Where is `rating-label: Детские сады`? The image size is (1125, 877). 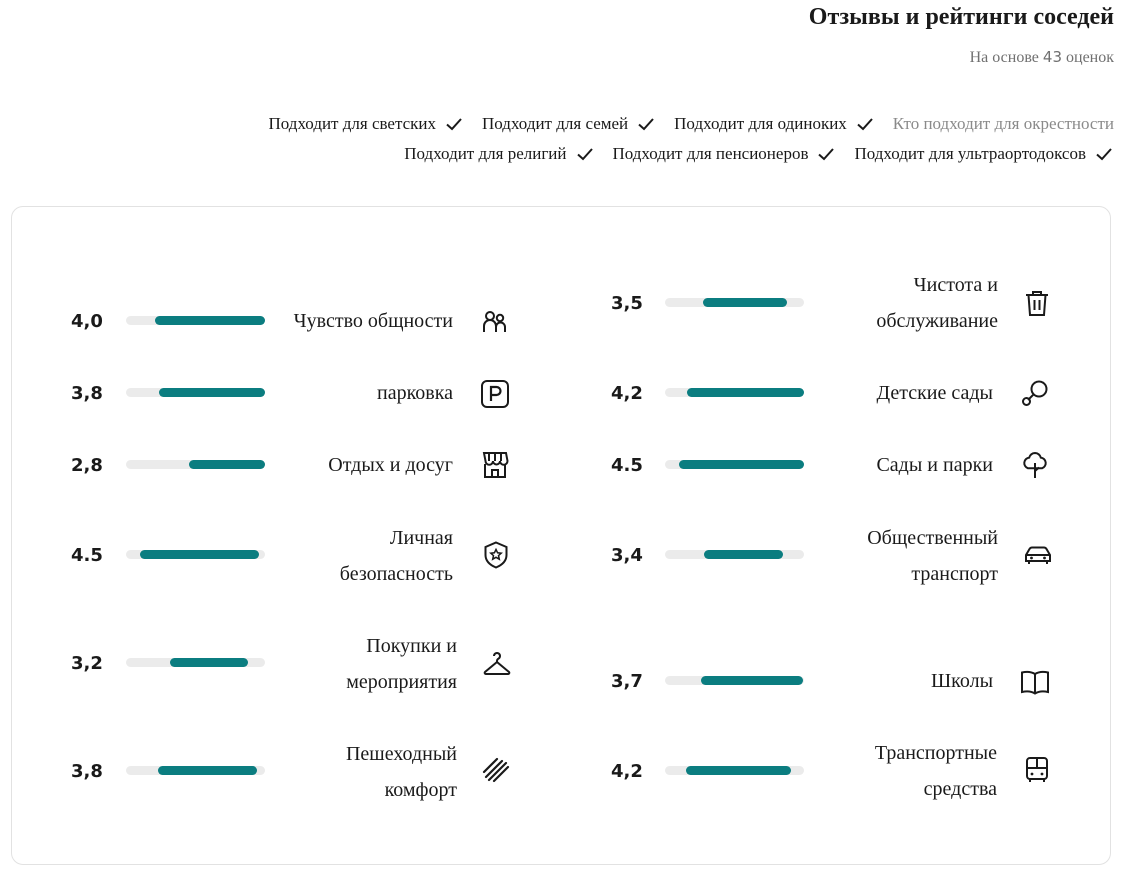 rating-label: Детские сады is located at coordinates (934, 393).